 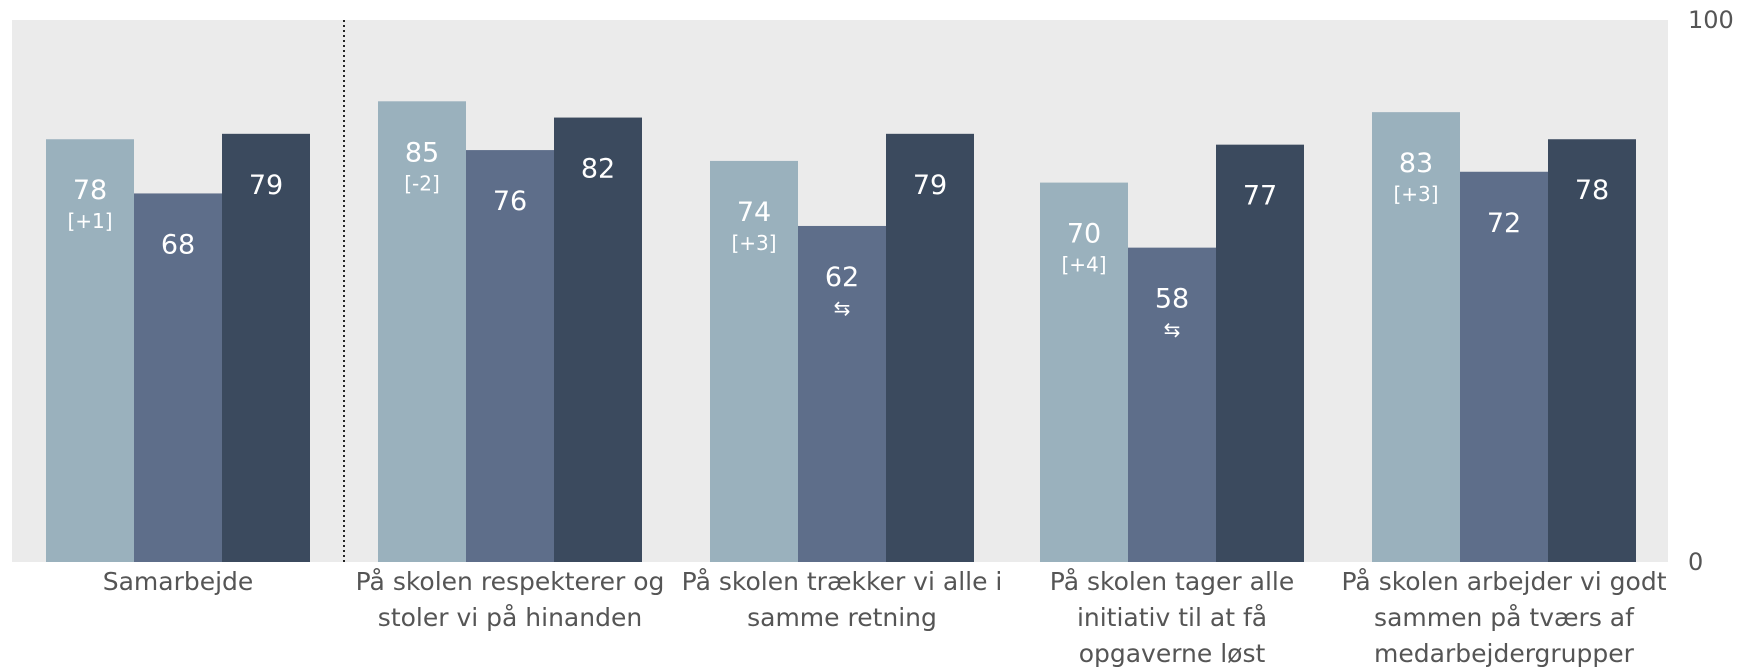 What do you see at coordinates (1172, 581) in the screenshot?
I see `category-label-line: På skolen tager alle` at bounding box center [1172, 581].